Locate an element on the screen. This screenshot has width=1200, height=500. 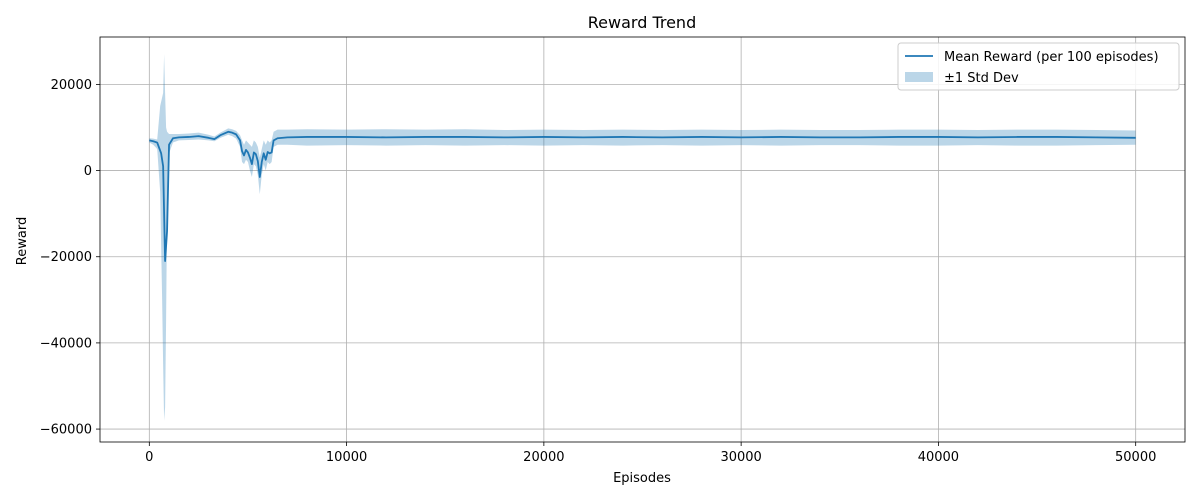
x-axis-ticks: 0 10000 20000 30000 40000 50000 is located at coordinates (650, 453).